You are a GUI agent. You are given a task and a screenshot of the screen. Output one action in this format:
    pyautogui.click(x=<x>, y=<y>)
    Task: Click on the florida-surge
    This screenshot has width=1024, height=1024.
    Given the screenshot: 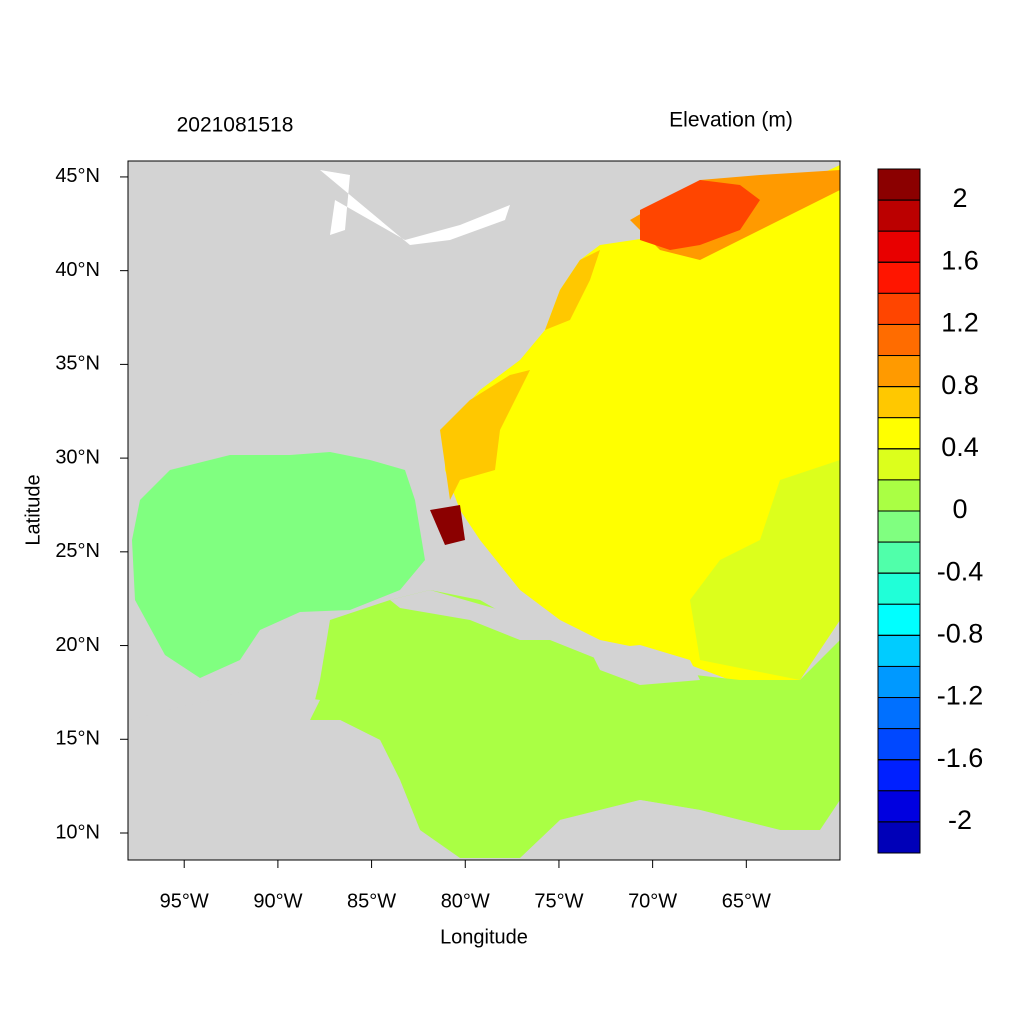 What is the action you would take?
    pyautogui.click(x=447, y=525)
    